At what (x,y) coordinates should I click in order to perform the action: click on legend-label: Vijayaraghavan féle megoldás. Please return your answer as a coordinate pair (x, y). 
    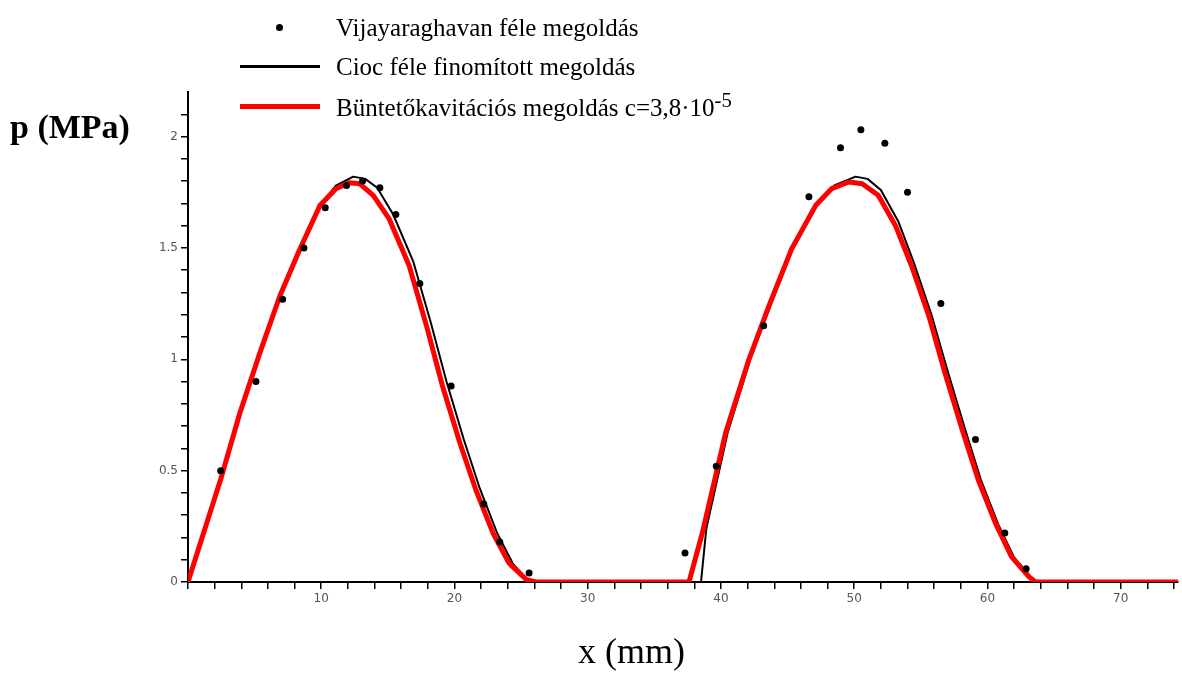
    Looking at the image, I should click on (487, 27).